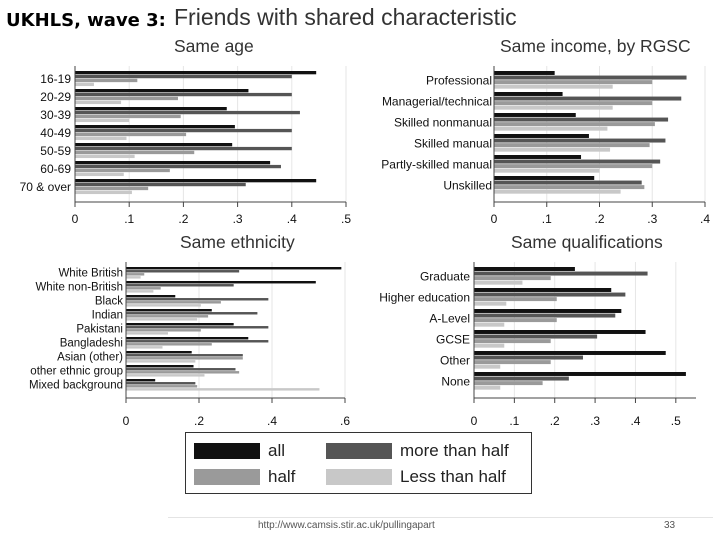 The image size is (720, 540). What do you see at coordinates (55, 133) in the screenshot?
I see `category-label-same-age: 40-49` at bounding box center [55, 133].